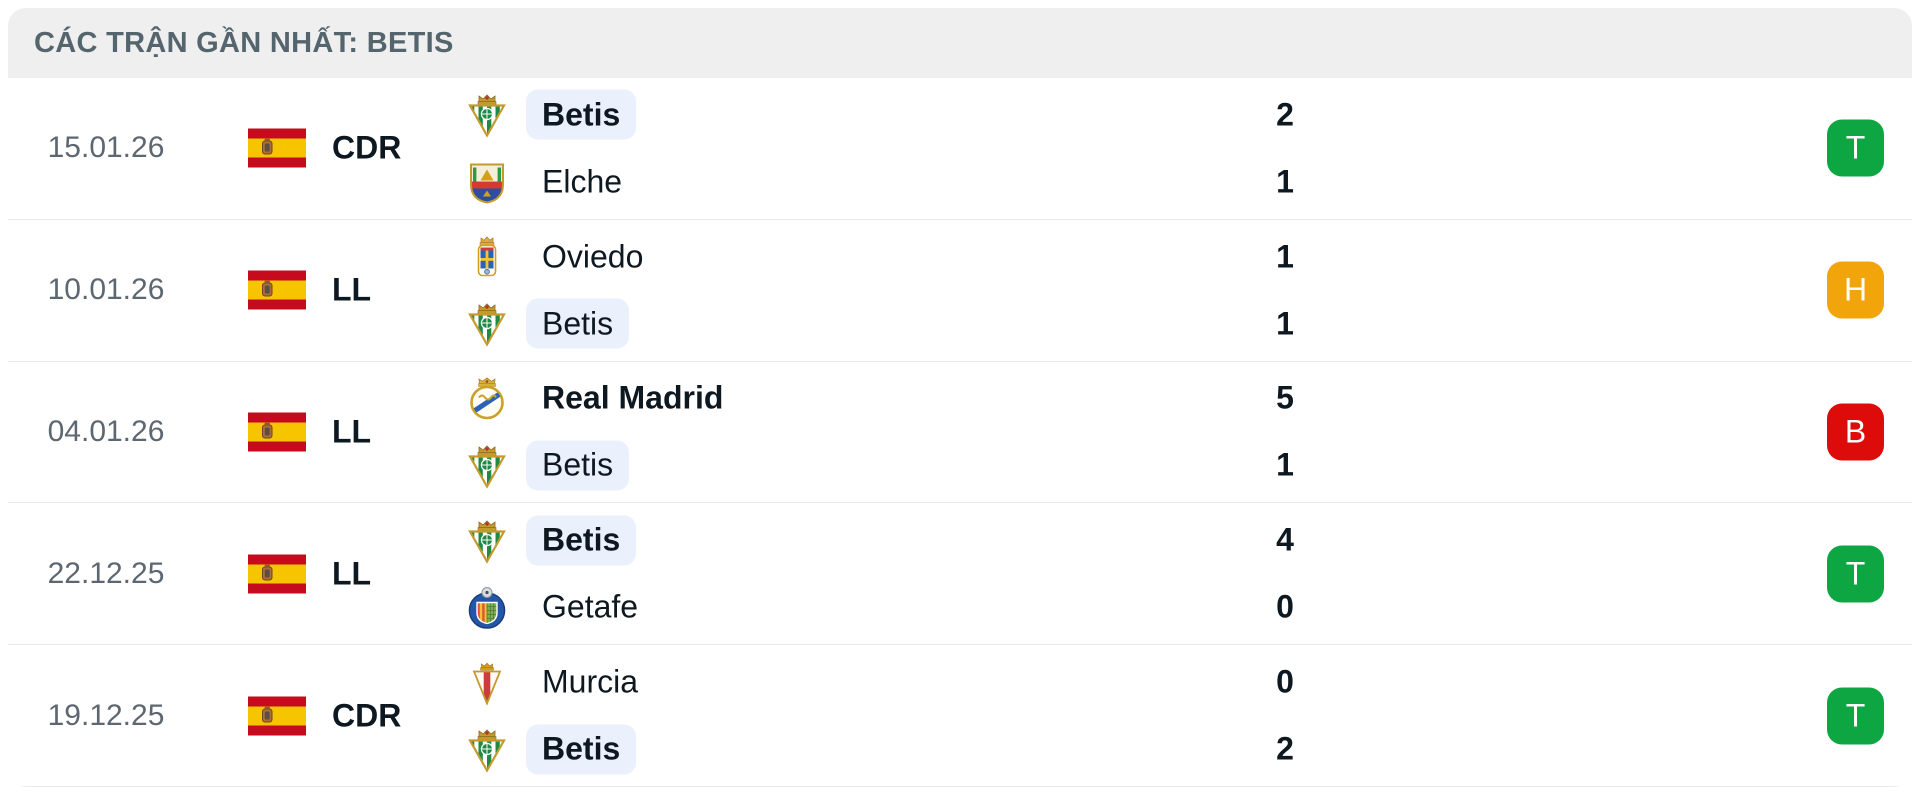  I want to click on elche-crest-icon, so click(487, 182).